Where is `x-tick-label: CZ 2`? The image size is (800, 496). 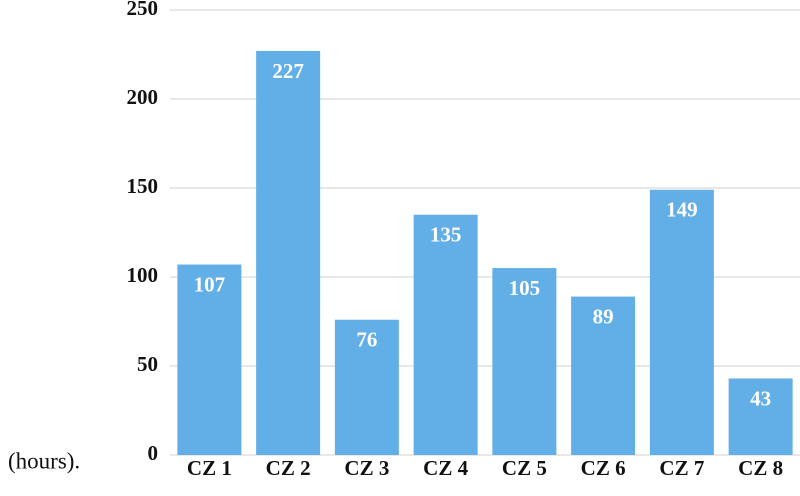 x-tick-label: CZ 2 is located at coordinates (288, 468).